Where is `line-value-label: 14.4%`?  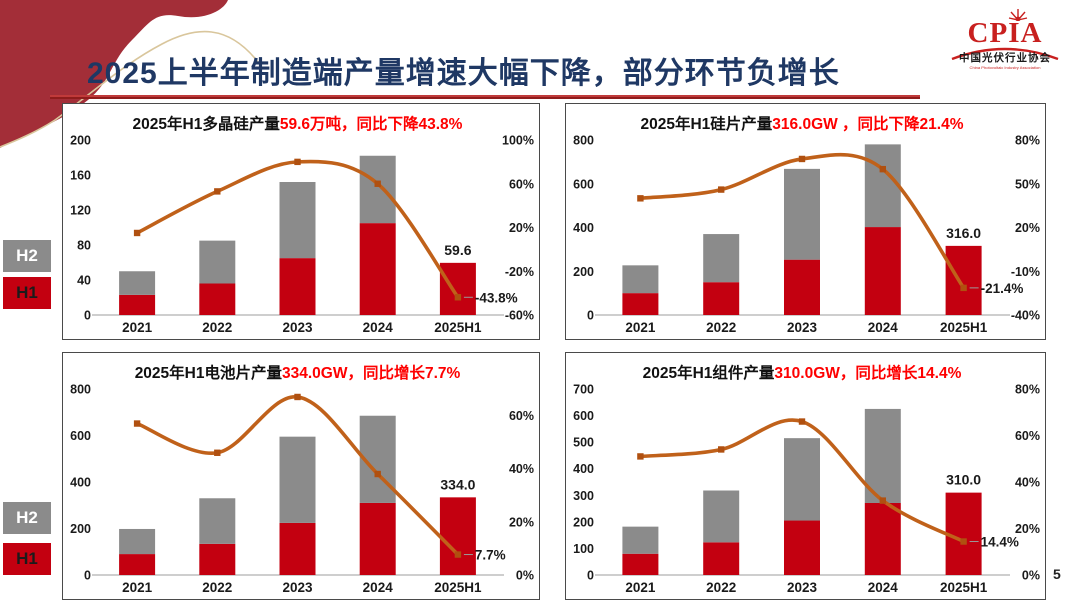 line-value-label: 14.4% is located at coordinates (1000, 542).